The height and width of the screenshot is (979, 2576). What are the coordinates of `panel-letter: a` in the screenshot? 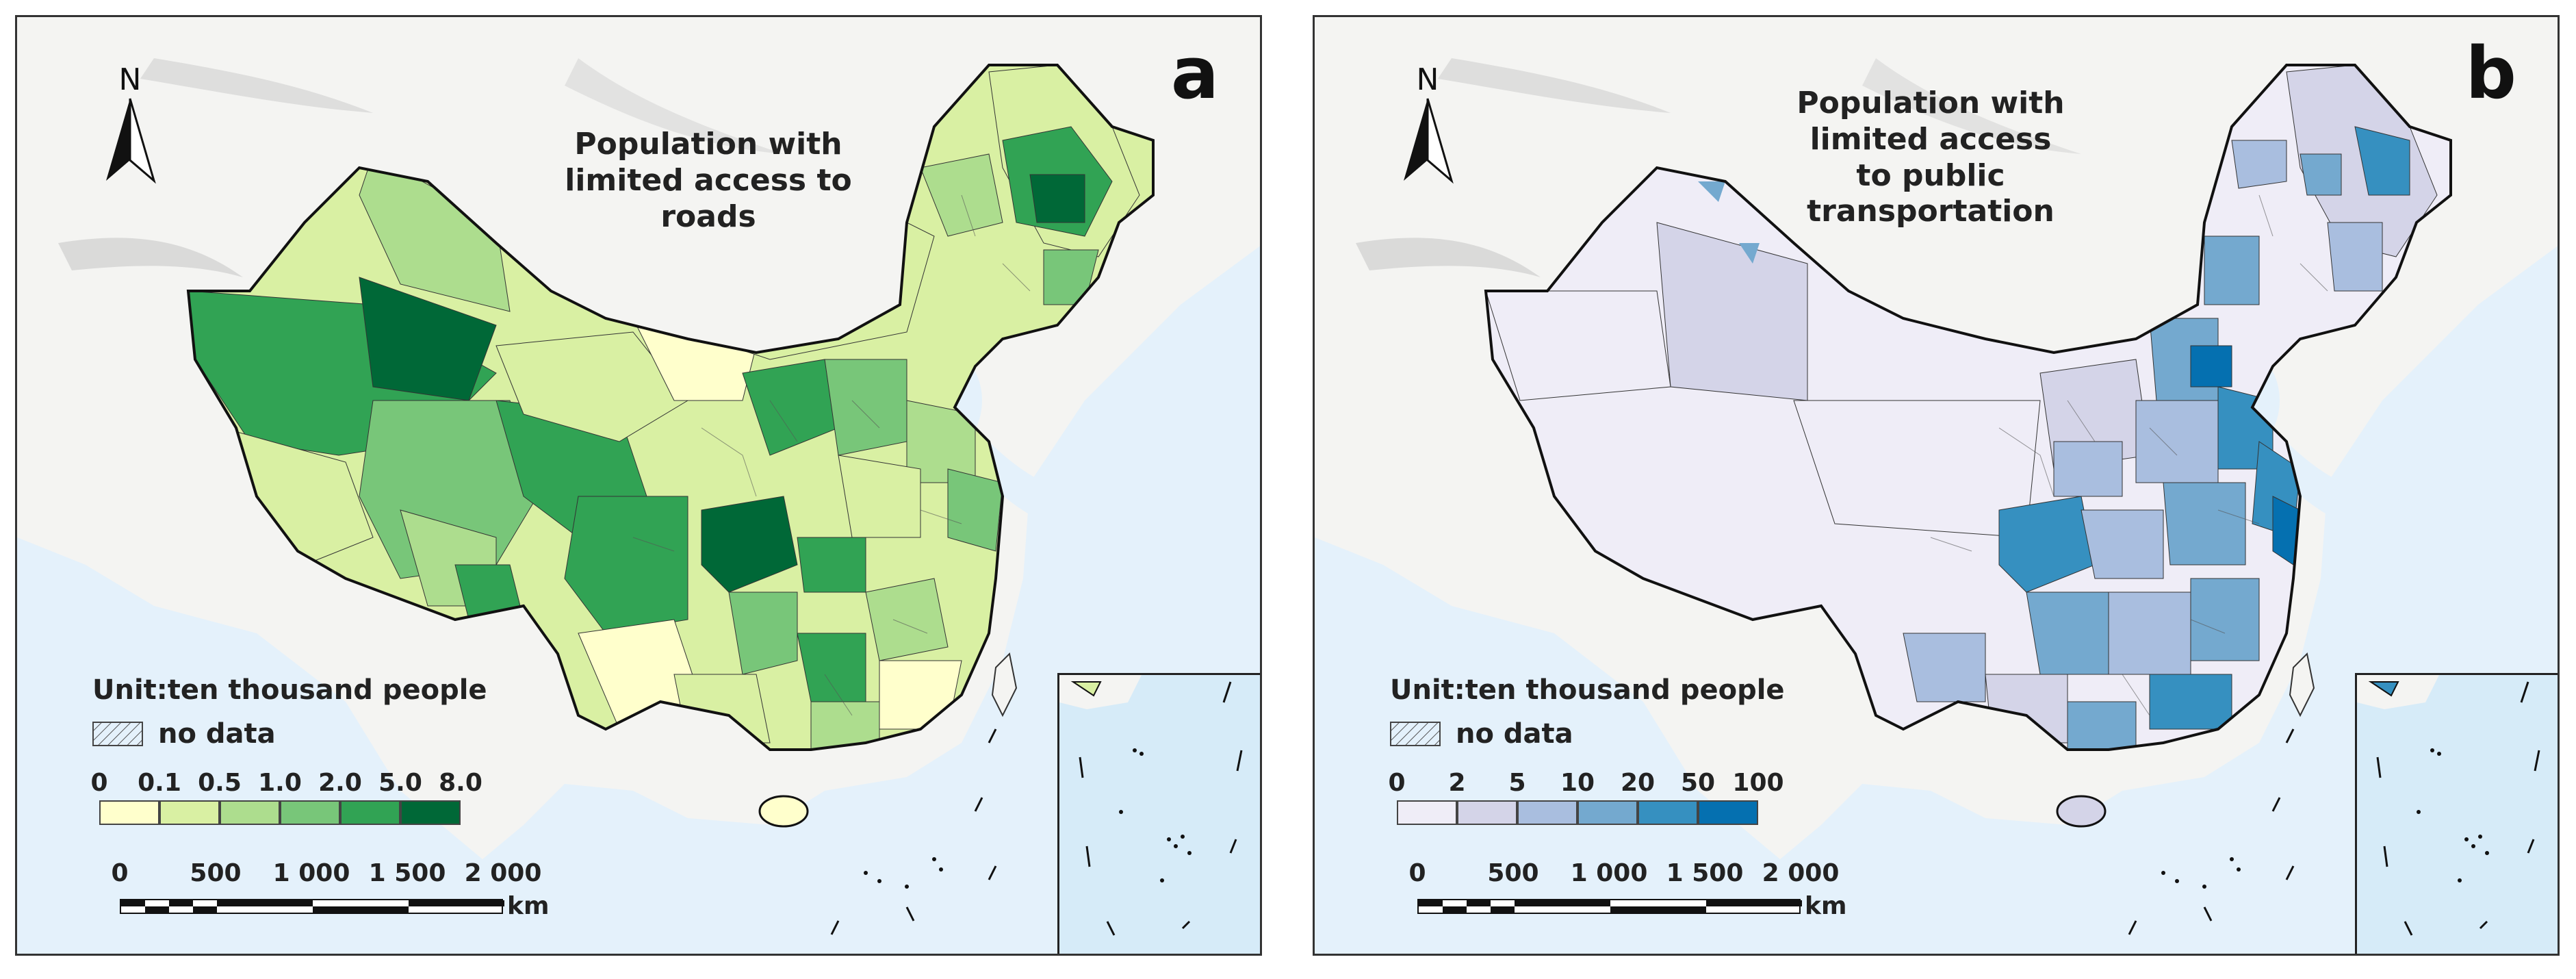 It's located at (1194, 73).